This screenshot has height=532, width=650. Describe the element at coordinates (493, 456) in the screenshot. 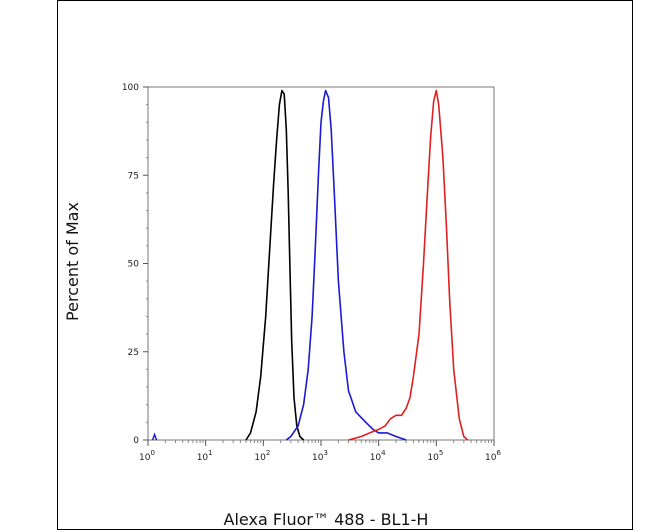

I see `x-tick-label: 10⁶` at that location.